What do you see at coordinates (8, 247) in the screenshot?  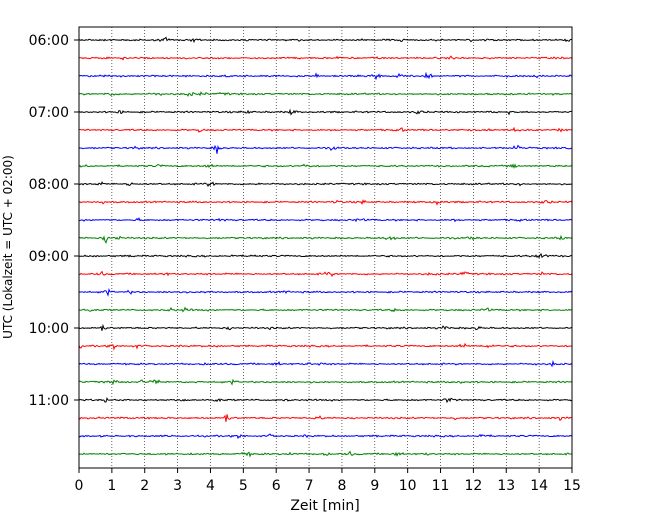 I see `y-axis-label: UTC (Lokalzeit = UTC + 02:00)` at bounding box center [8, 247].